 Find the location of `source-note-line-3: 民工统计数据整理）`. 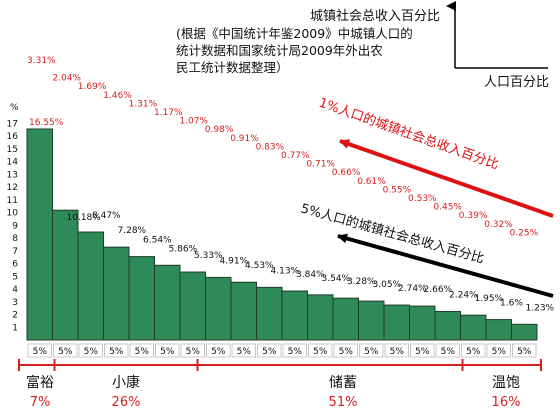

source-note-line-3: 民工统计数据整理） is located at coordinates (232, 67).